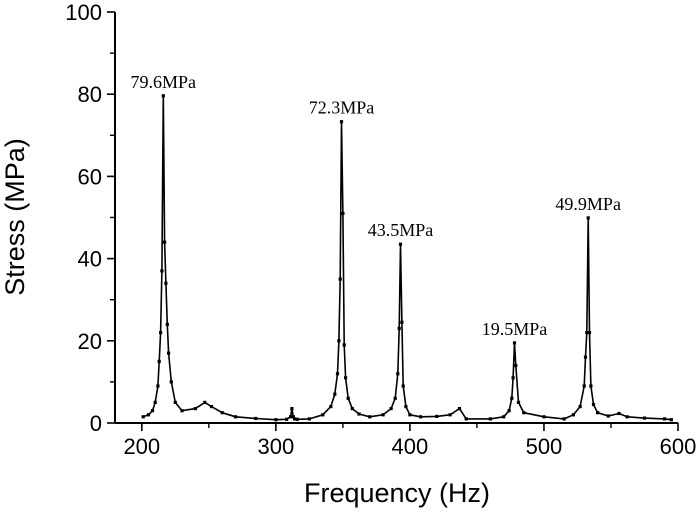 This screenshot has height=515, width=700. Describe the element at coordinates (275, 446) in the screenshot. I see `x-tick-label: 300` at that location.